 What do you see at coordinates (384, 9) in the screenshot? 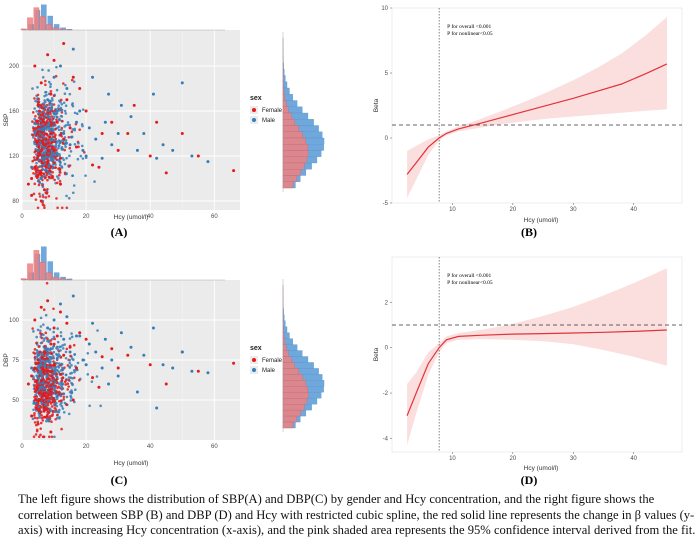
I see `y-tick-label: 10` at bounding box center [384, 9].